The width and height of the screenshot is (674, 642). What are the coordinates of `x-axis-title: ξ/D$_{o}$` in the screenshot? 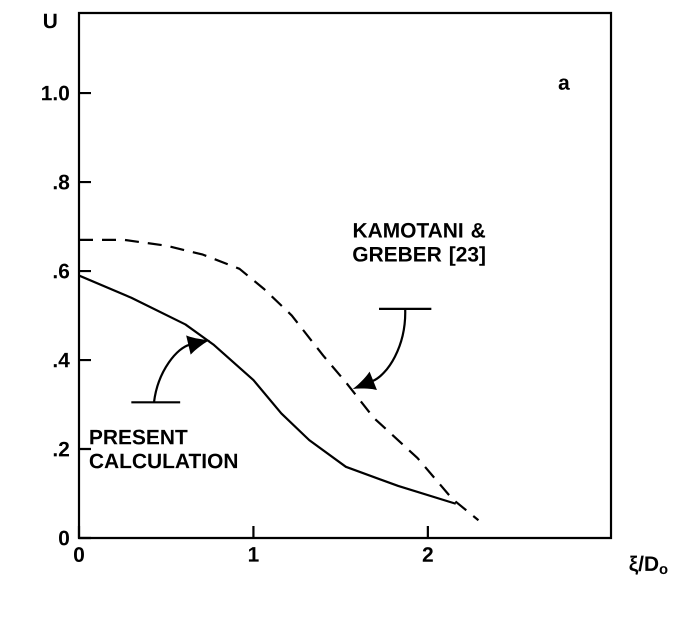 It's located at (648, 565).